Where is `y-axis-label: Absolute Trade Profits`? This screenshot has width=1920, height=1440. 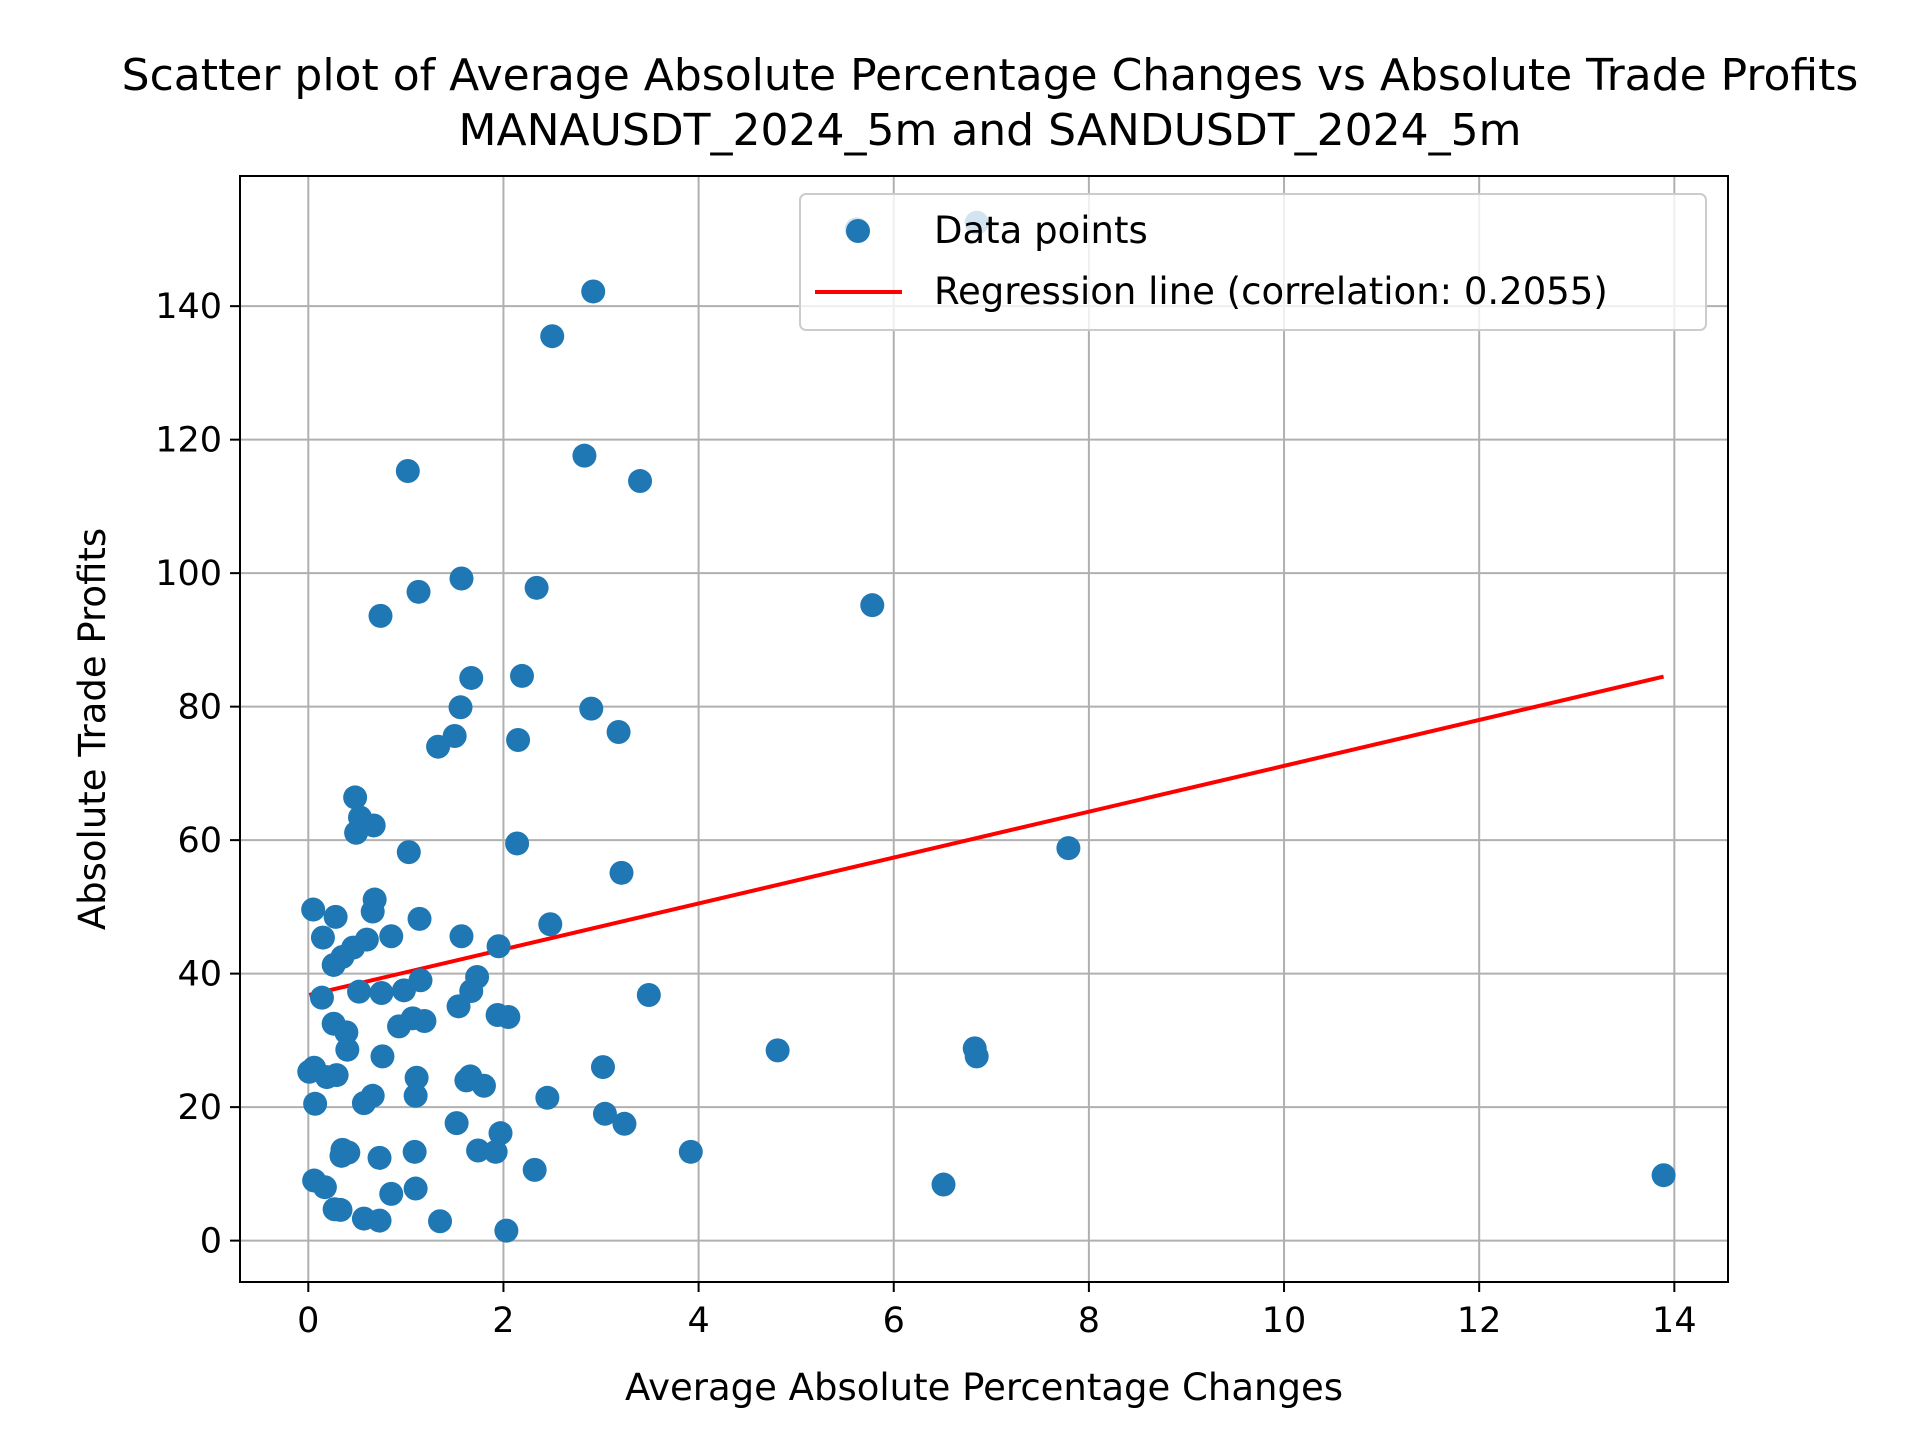
y-axis-label: Absolute Trade Profits is located at coordinates (92, 729).